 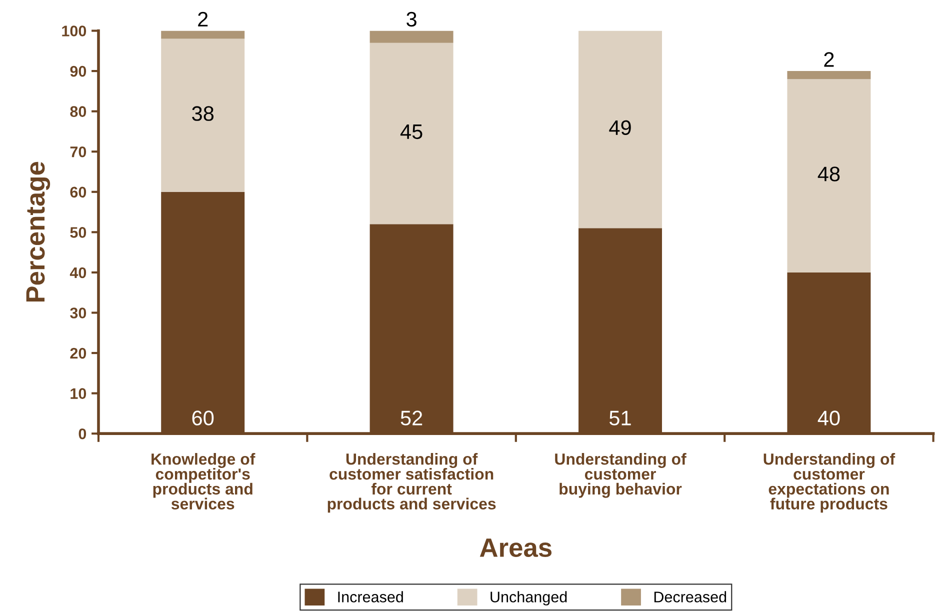 I want to click on legend-label: Decreased, so click(x=690, y=596).